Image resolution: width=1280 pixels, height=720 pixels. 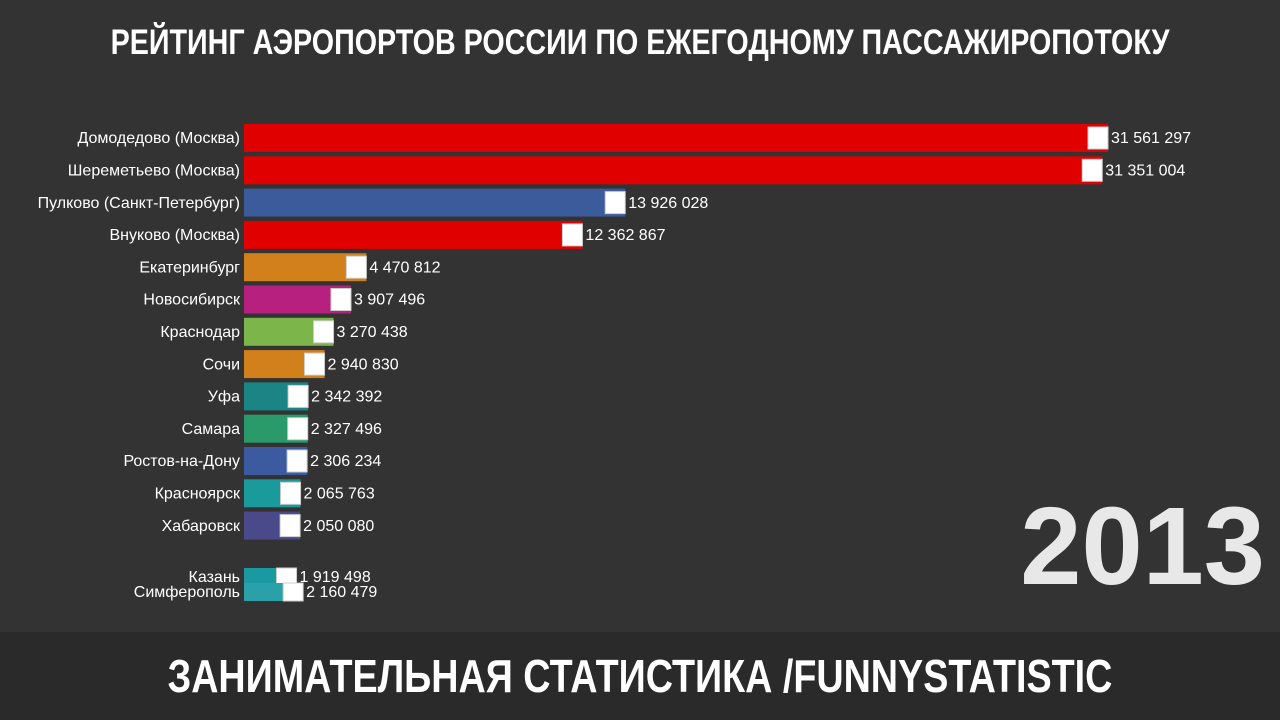 What do you see at coordinates (338, 526) in the screenshot?
I see `value-label: 2 050 080` at bounding box center [338, 526].